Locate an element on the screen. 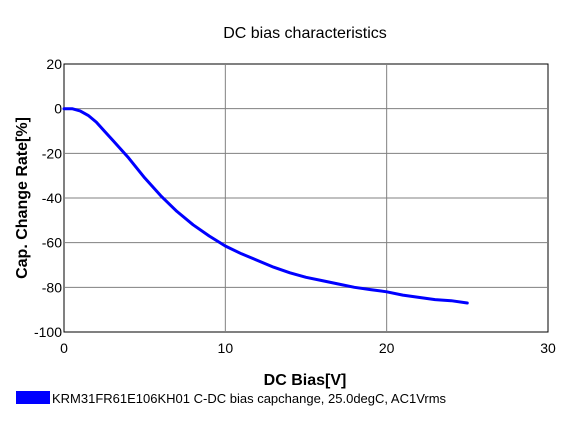  y-tick-label: -20 is located at coordinates (52, 153).